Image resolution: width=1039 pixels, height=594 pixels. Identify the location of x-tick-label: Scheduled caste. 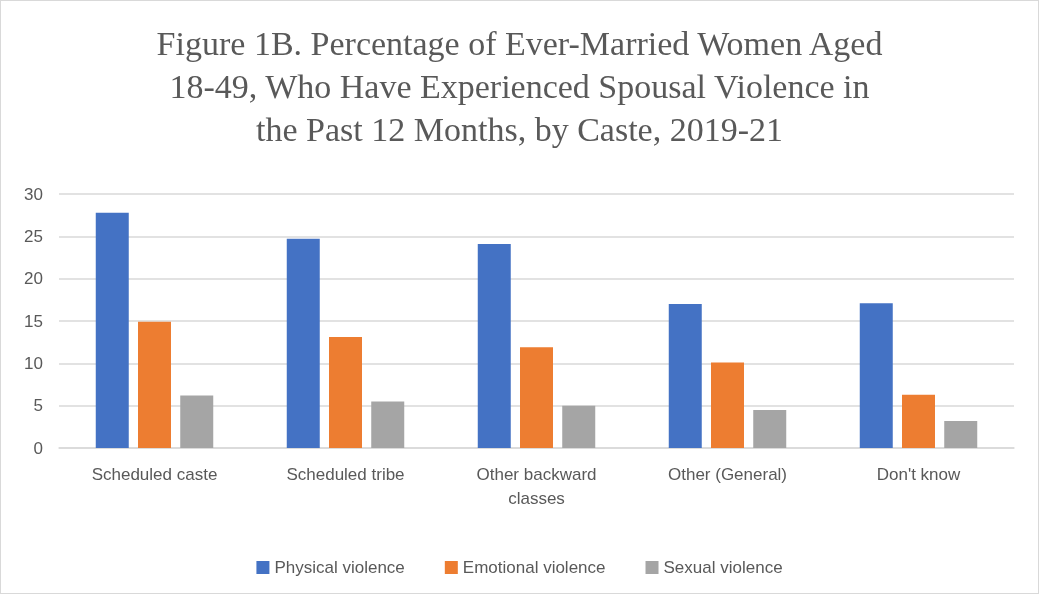
(154, 474).